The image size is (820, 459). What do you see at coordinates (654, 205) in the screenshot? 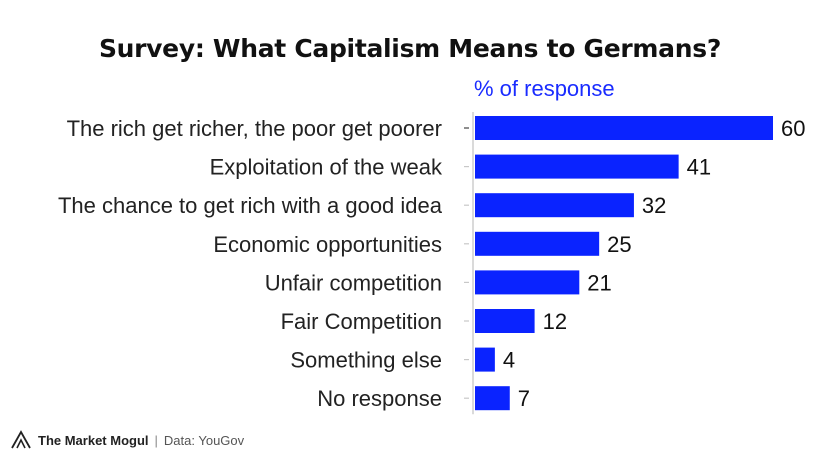
I see `value-label: 32` at bounding box center [654, 205].